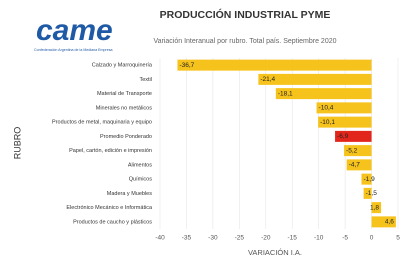 The height and width of the screenshot is (280, 420). What do you see at coordinates (326, 108) in the screenshot?
I see `value-label: -10,4` at bounding box center [326, 108].